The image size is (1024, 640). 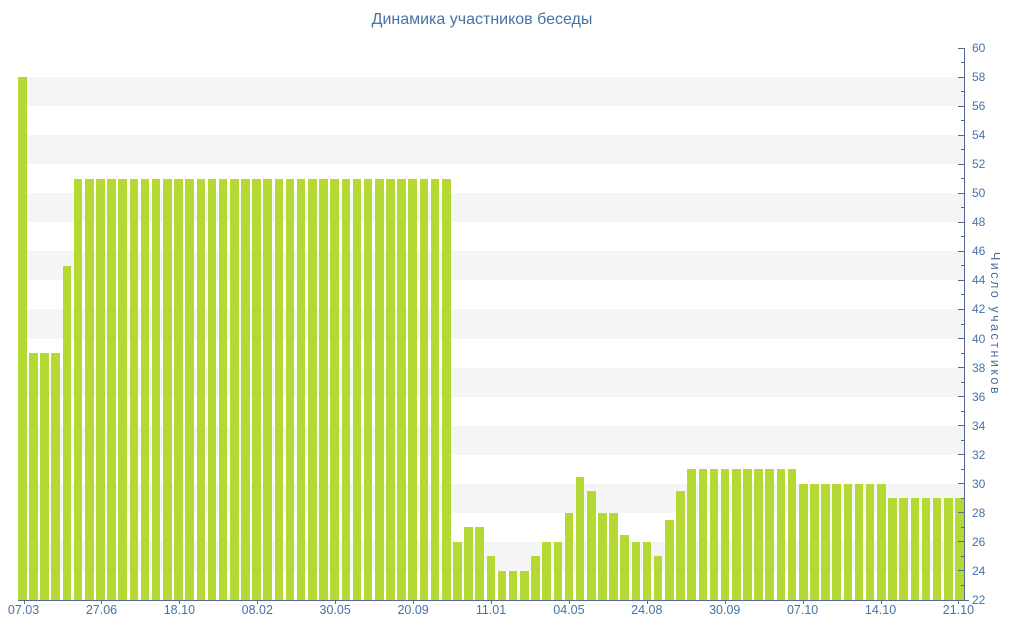 What do you see at coordinates (979, 541) in the screenshot?
I see `y-axis-tick-label: 26` at bounding box center [979, 541].